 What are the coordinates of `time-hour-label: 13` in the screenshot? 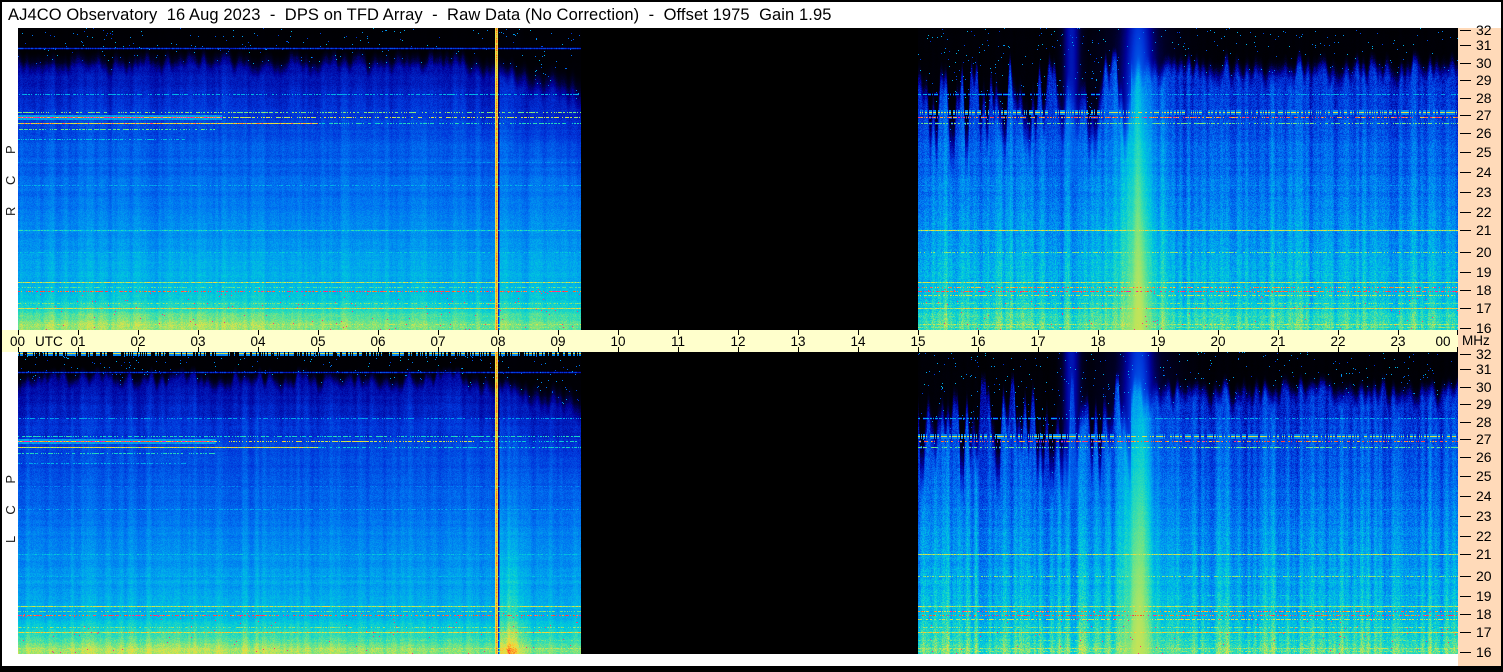 It's located at (798, 341).